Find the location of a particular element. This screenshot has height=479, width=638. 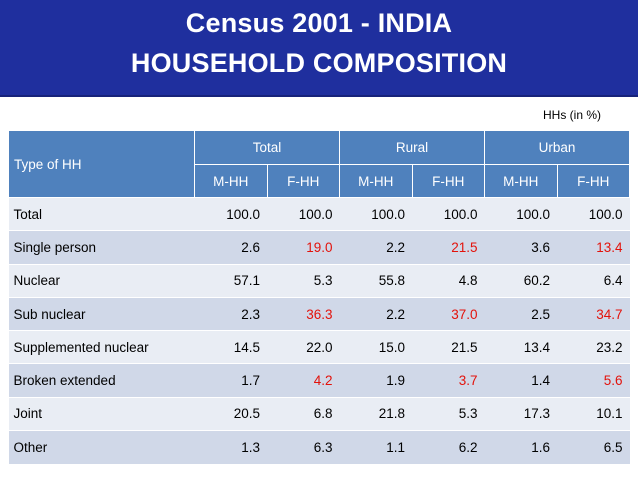

table-cell-highlighted: 37.0 is located at coordinates (448, 313).